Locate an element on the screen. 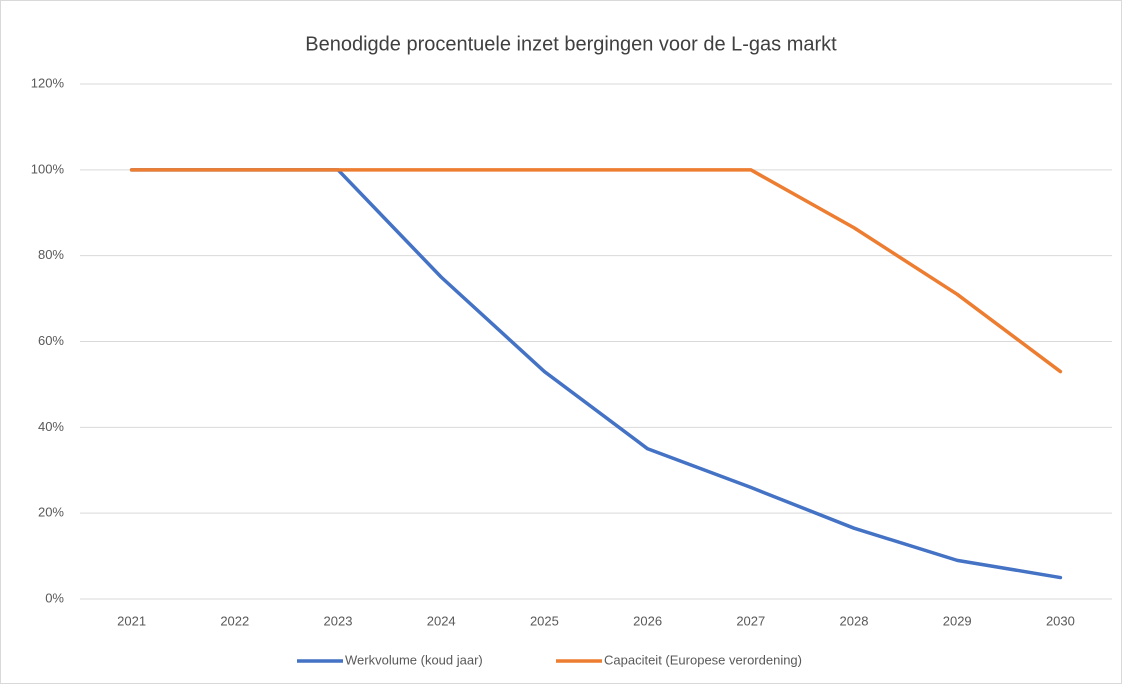 This screenshot has height=684, width=1122. x-tick-label: 2025 is located at coordinates (544, 620).